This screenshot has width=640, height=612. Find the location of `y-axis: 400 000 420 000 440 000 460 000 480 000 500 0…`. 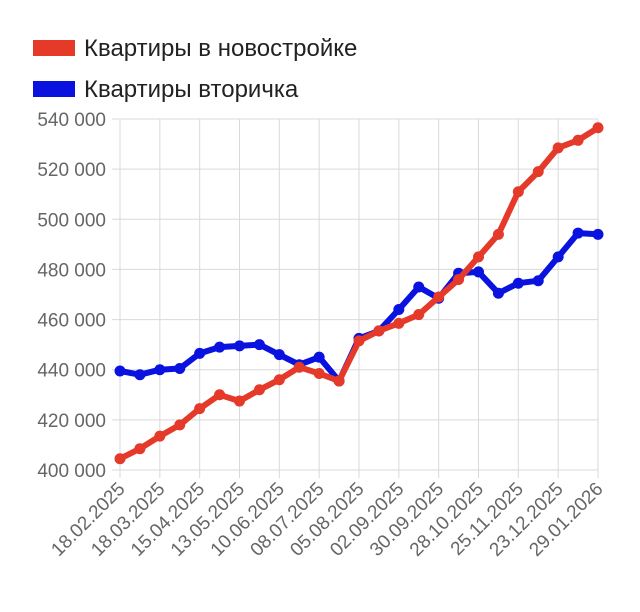

y-axis: 400 000 420 000 440 000 460 000 480 000 500 0… is located at coordinates (71, 296).